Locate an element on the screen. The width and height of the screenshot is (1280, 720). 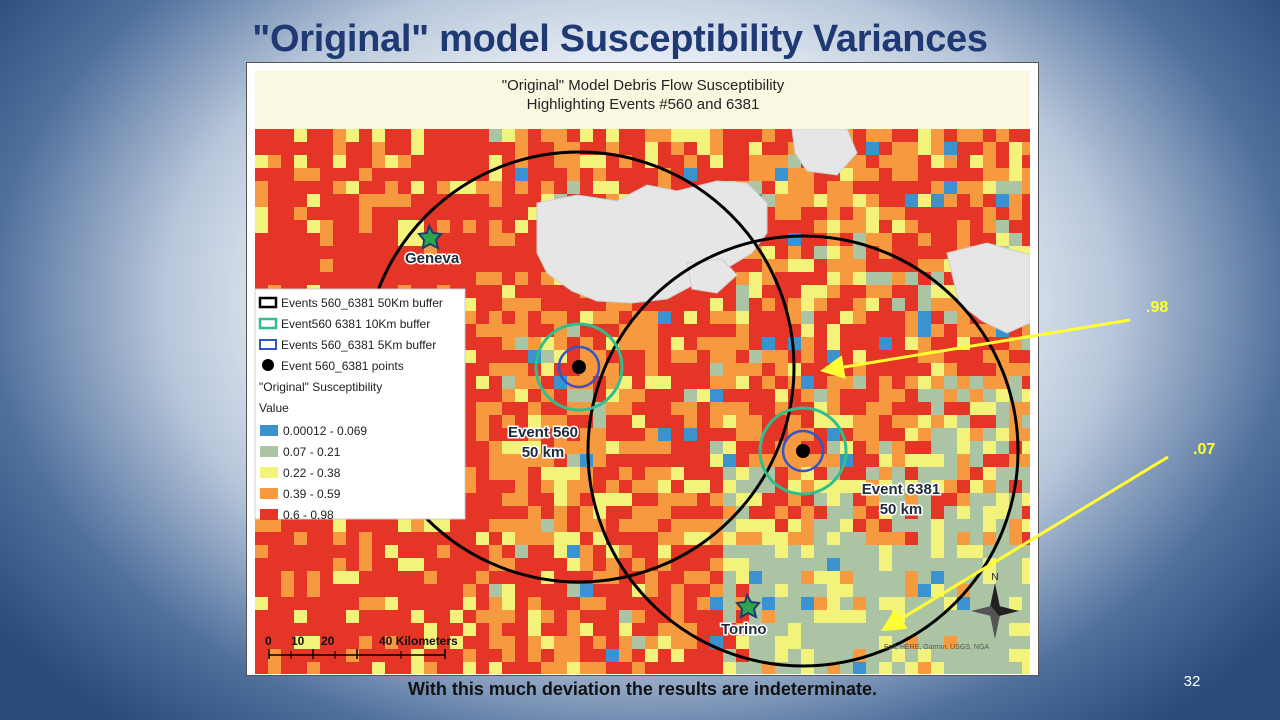
legend-class-label: 0.07 - 0.21 is located at coordinates (312, 452).